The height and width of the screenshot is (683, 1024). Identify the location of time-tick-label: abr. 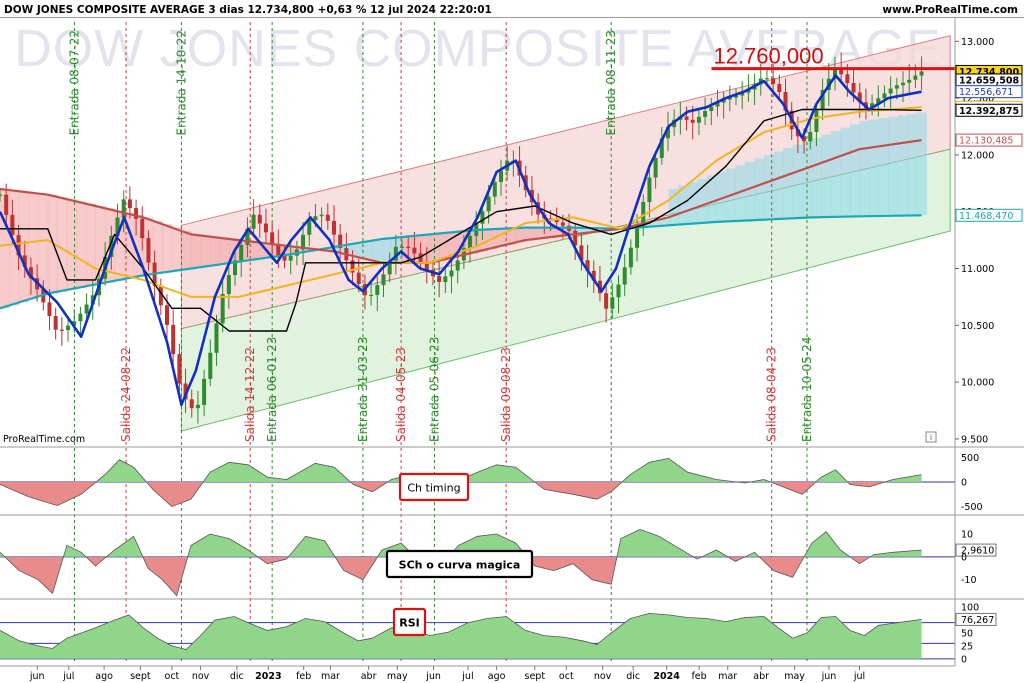
(761, 676).